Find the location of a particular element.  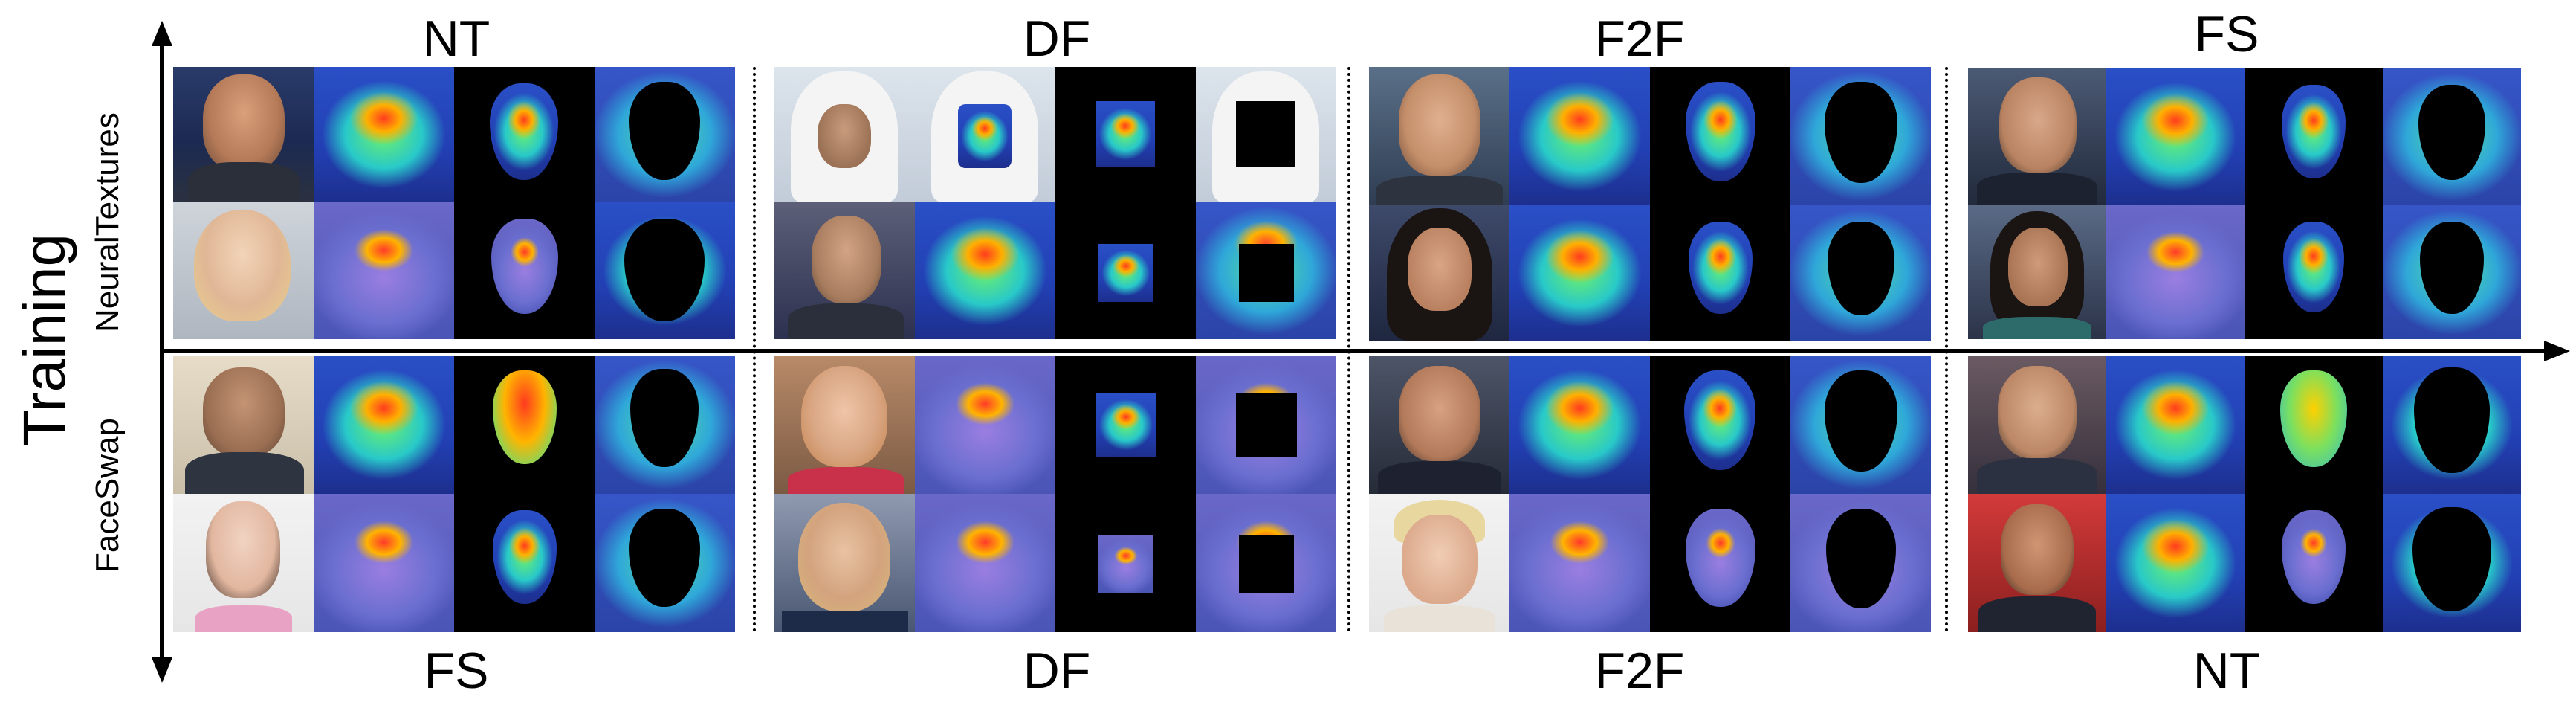

bottom-label-fs: FS is located at coordinates (457, 671).